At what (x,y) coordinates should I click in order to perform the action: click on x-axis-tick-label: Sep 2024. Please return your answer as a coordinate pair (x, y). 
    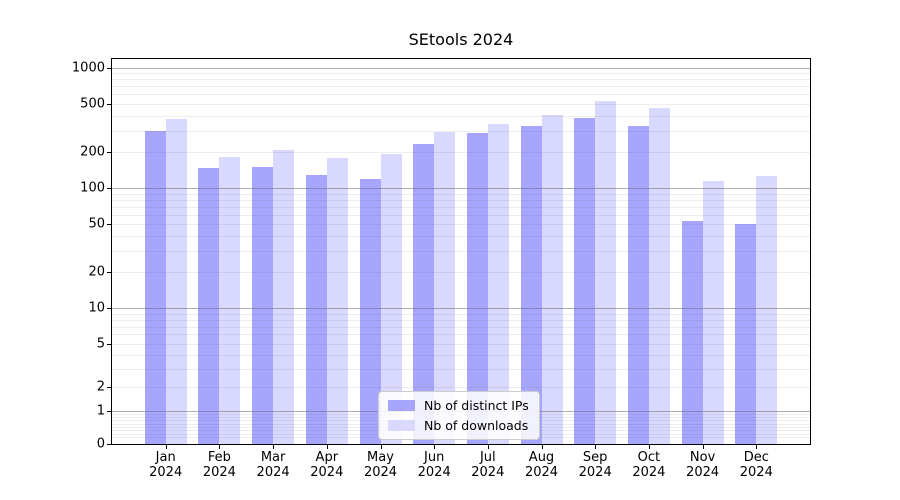
    Looking at the image, I should click on (595, 465).